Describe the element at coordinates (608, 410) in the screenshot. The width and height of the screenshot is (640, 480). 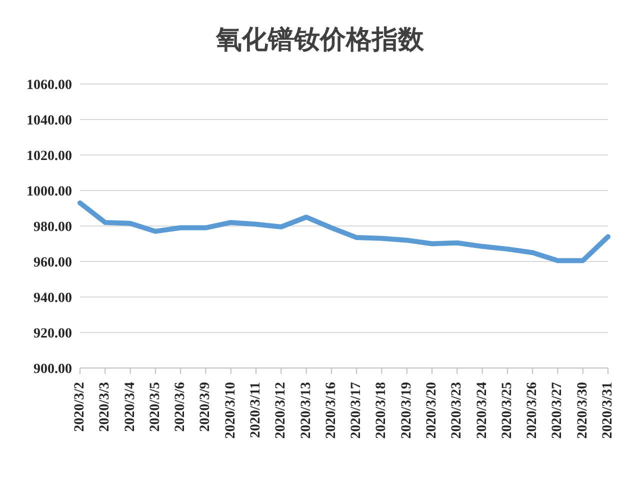
I see `x-tick-label: 2020/3/31` at that location.